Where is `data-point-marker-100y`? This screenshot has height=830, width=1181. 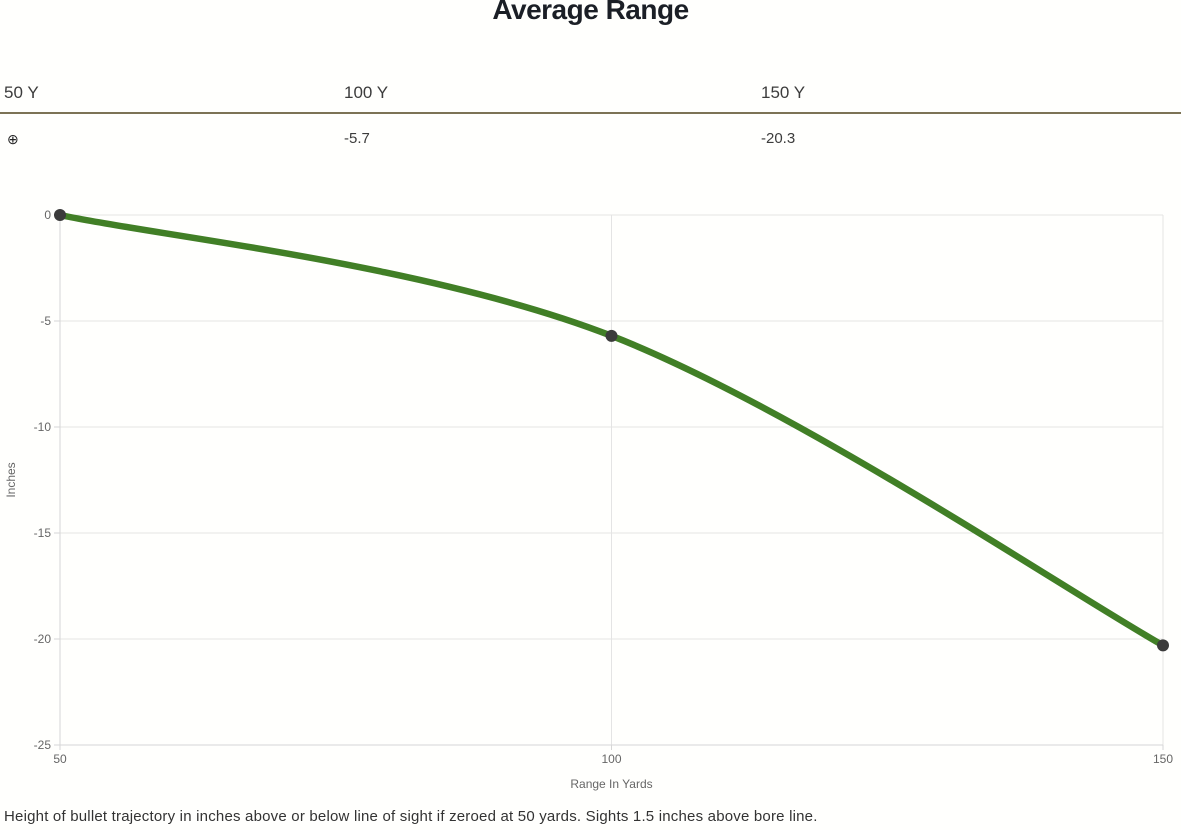 data-point-marker-100y is located at coordinates (611, 335).